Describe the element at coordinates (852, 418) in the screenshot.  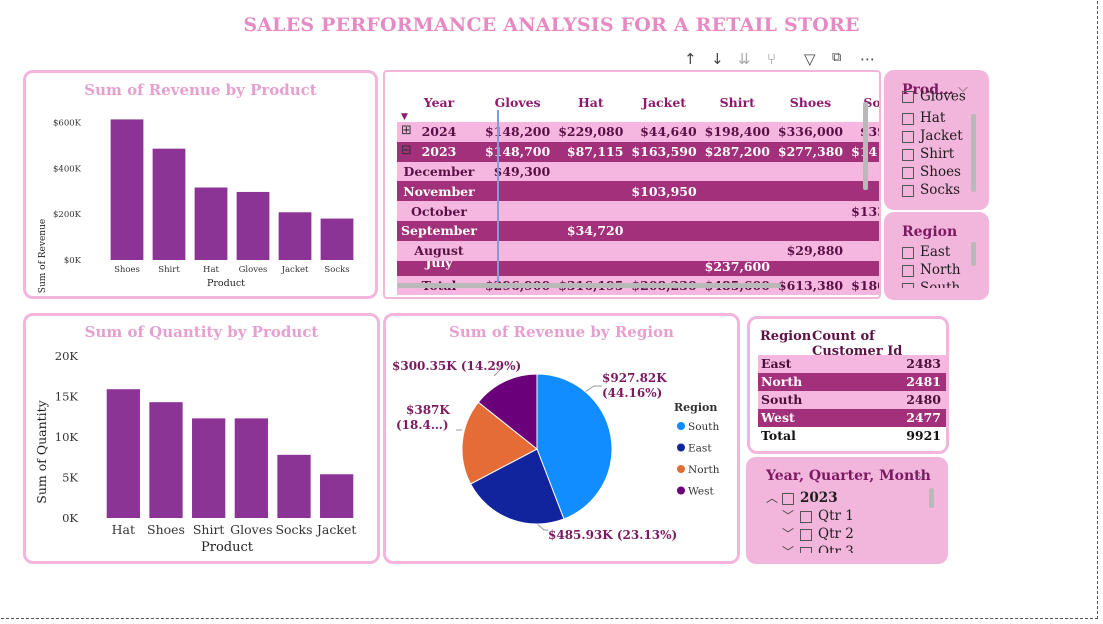
I see `region-table-row-west: West 2477` at that location.